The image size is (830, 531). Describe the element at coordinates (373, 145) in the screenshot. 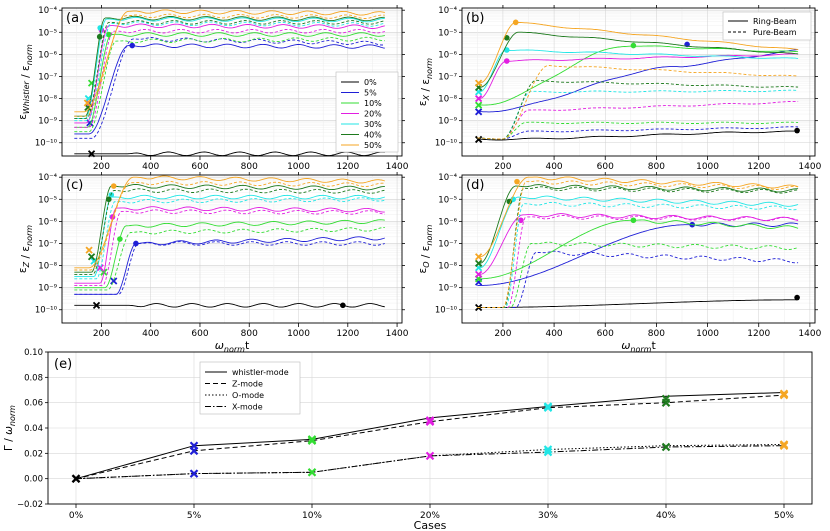

I see `legend-label: 50%` at that location.